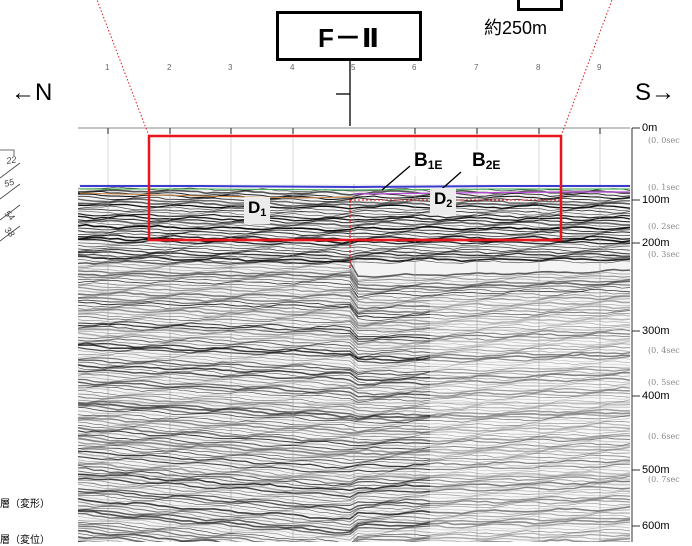  I want to click on time-label-0: (0. 0sec, so click(664, 140).